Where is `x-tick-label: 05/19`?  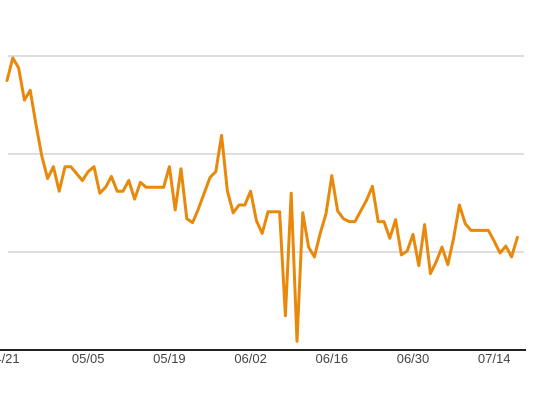 x-tick-label: 05/19 is located at coordinates (169, 358).